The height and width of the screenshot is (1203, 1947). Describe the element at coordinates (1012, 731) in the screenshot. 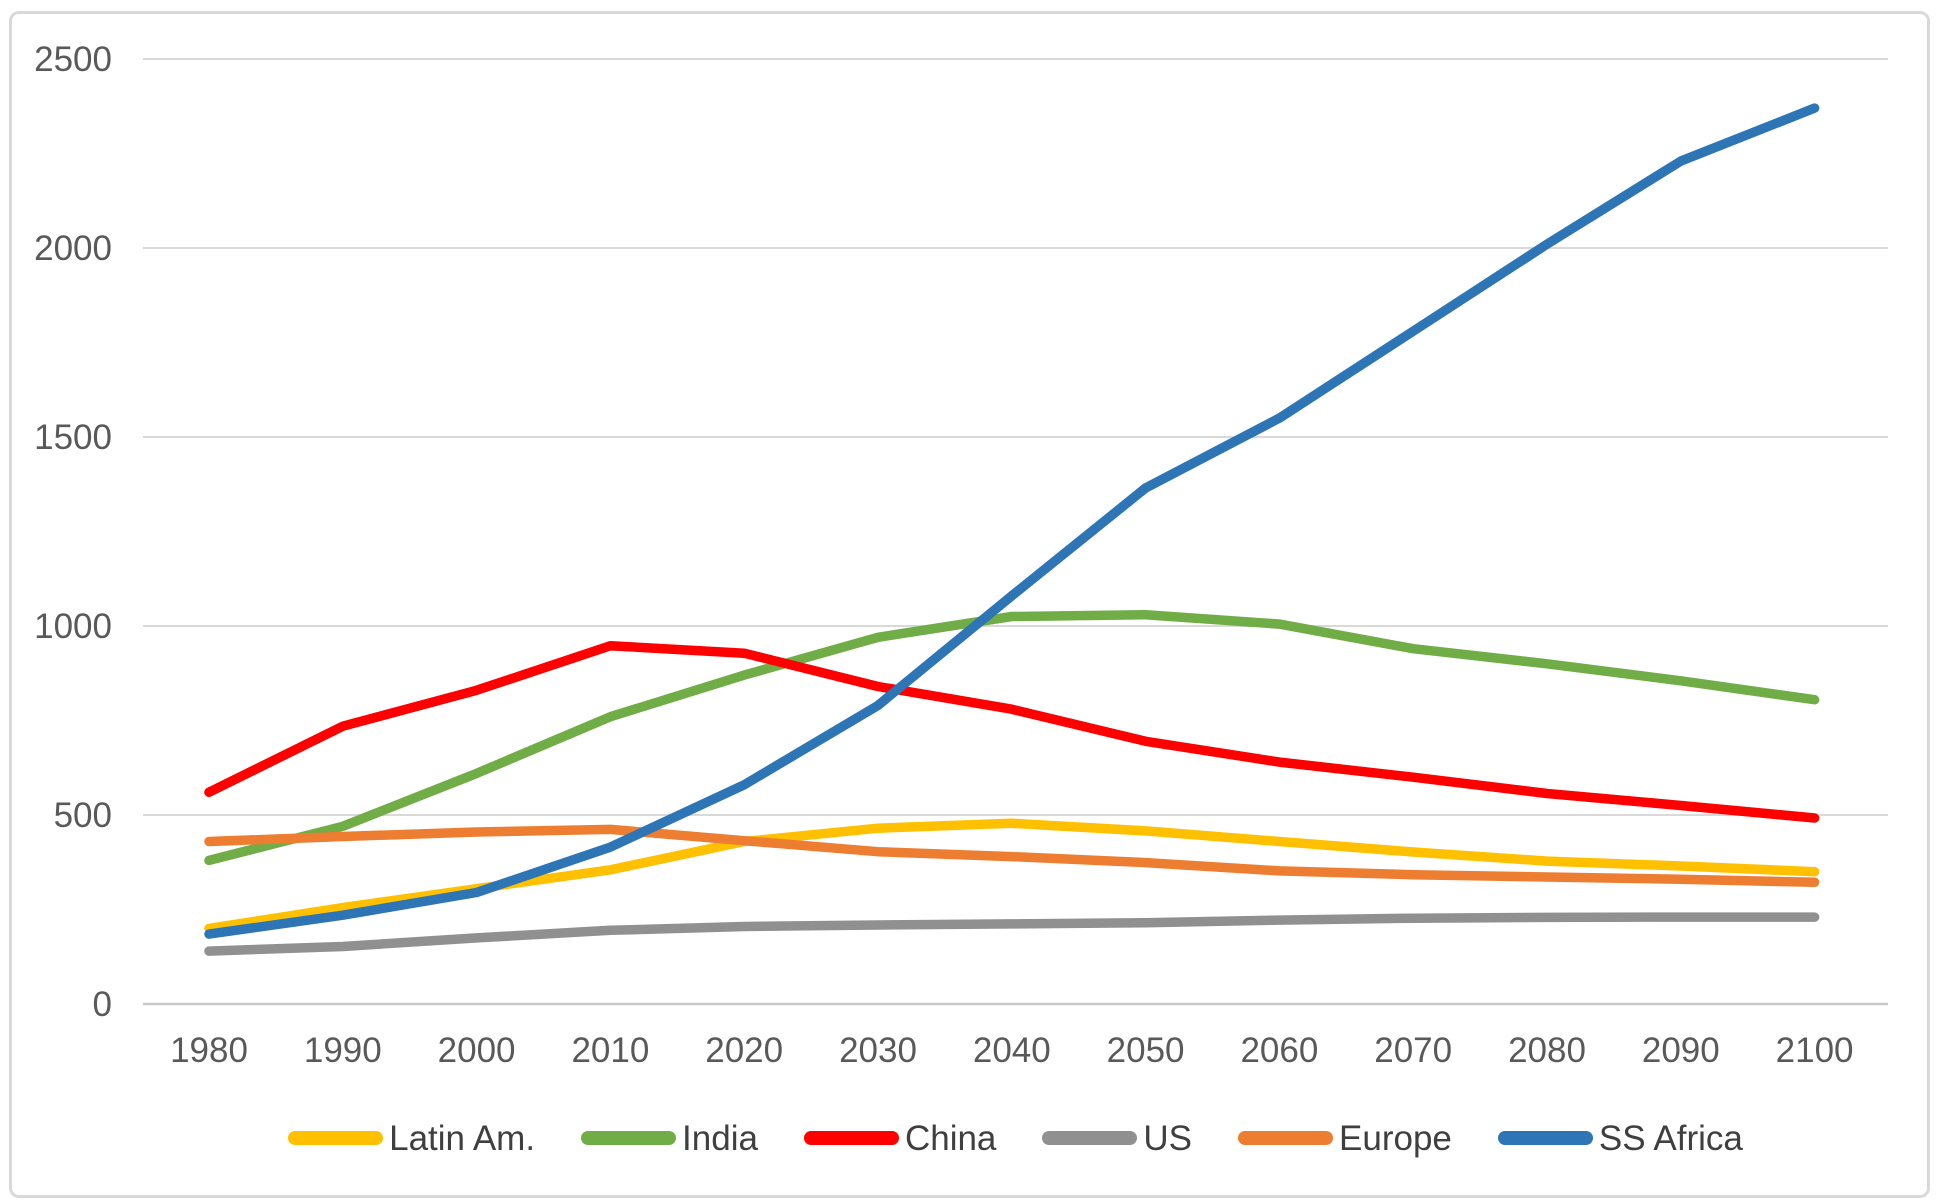

I see `series-line-china` at that location.